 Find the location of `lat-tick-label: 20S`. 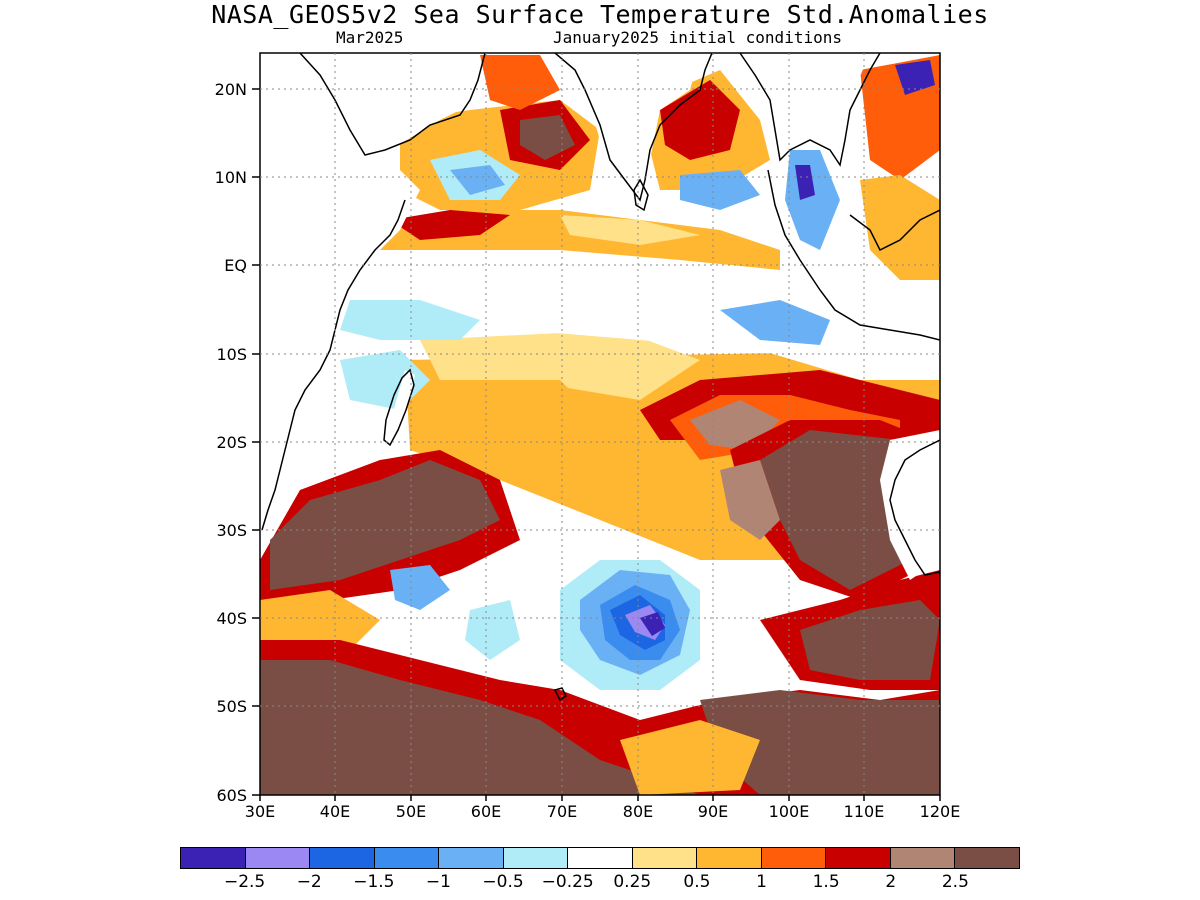

lat-tick-label: 20S is located at coordinates (231, 442).